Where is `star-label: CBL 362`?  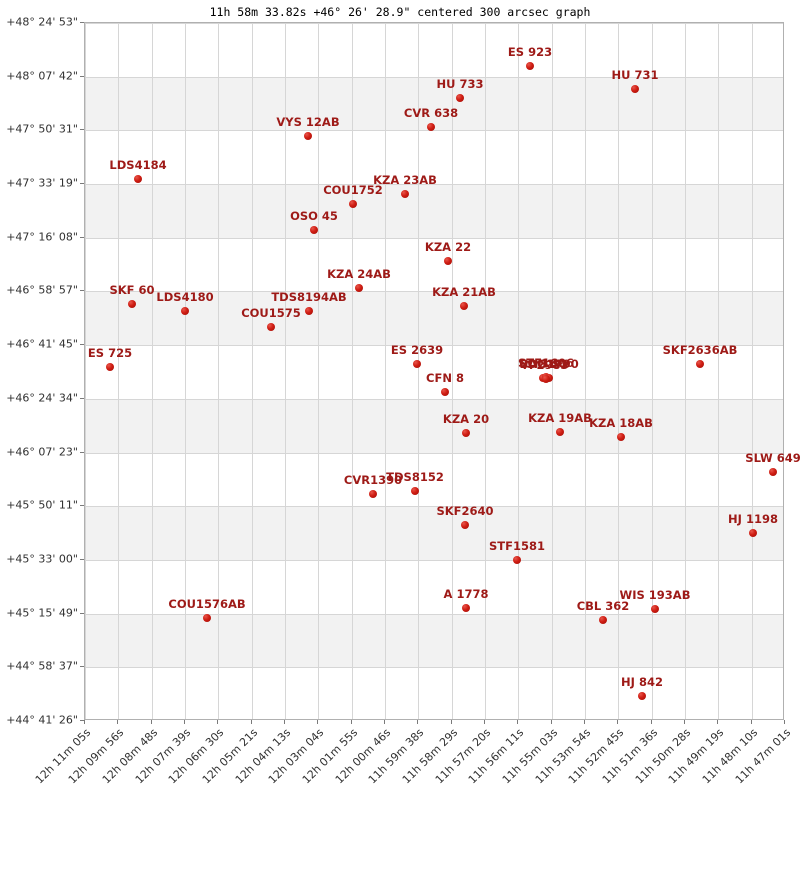 star-label: CBL 362 is located at coordinates (603, 606).